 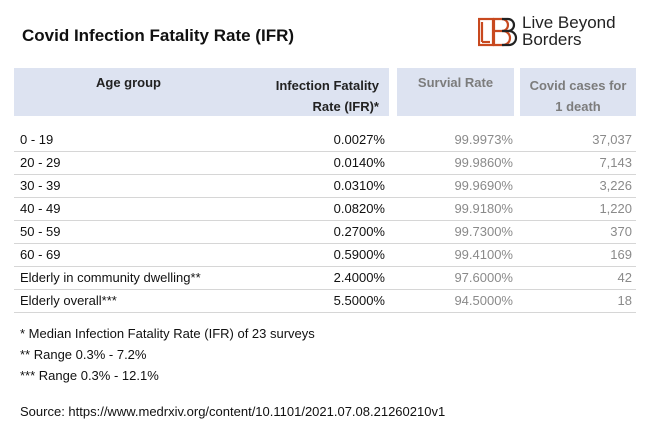 What do you see at coordinates (359, 300) in the screenshot?
I see `cell-ifr: 5.5000%` at bounding box center [359, 300].